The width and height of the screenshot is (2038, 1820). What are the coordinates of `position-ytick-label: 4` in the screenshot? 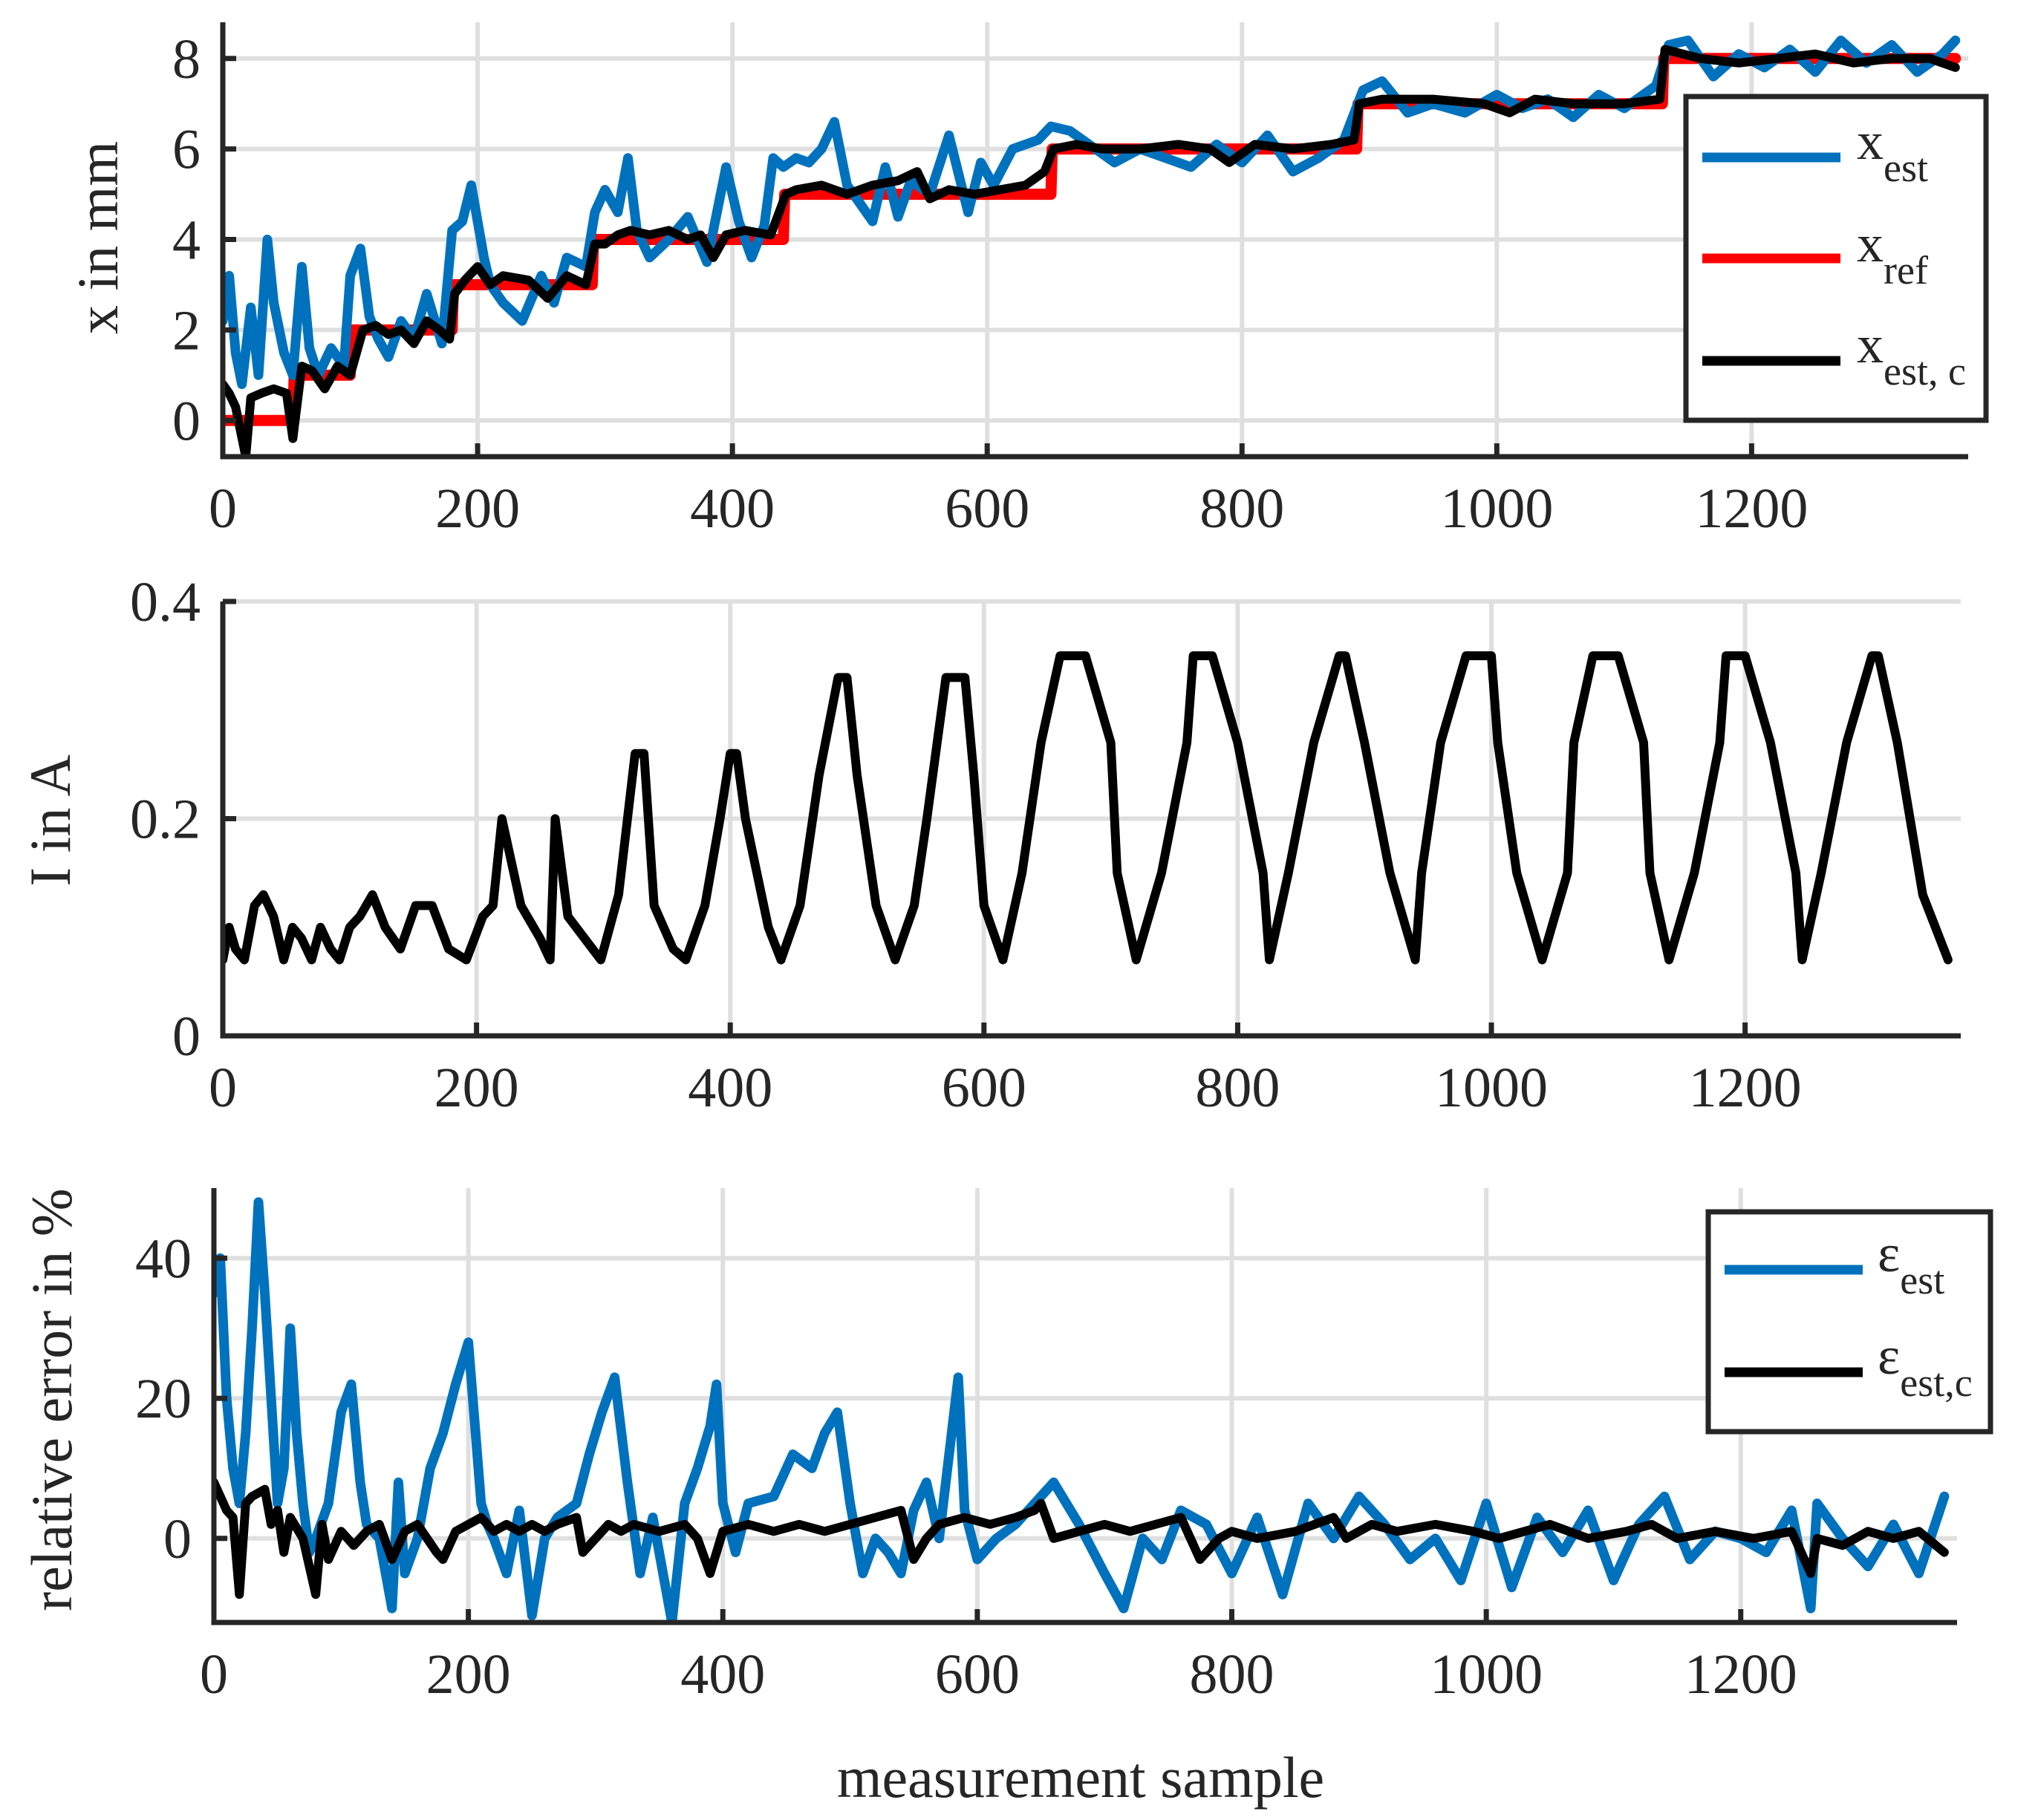 It's located at (186, 240).